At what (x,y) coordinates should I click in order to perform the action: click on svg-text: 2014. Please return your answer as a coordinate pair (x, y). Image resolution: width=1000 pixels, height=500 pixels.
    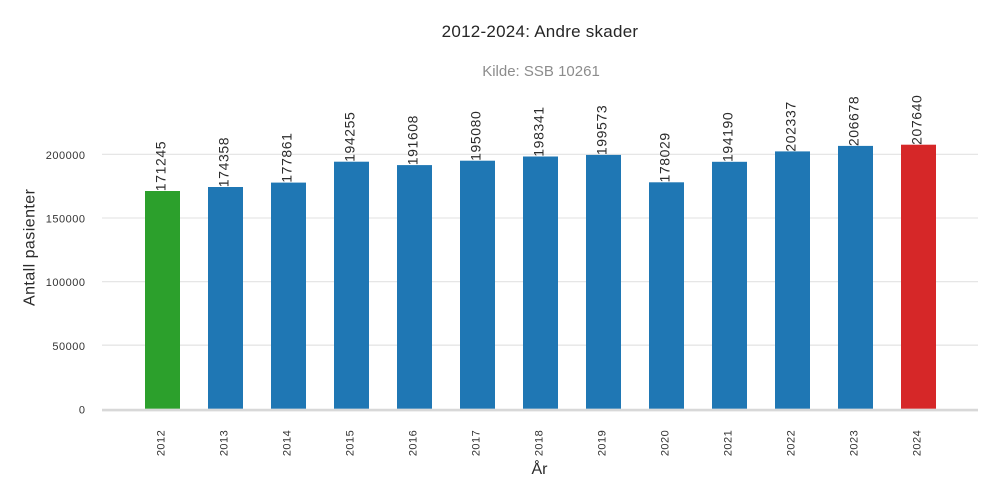
    Looking at the image, I should click on (288, 443).